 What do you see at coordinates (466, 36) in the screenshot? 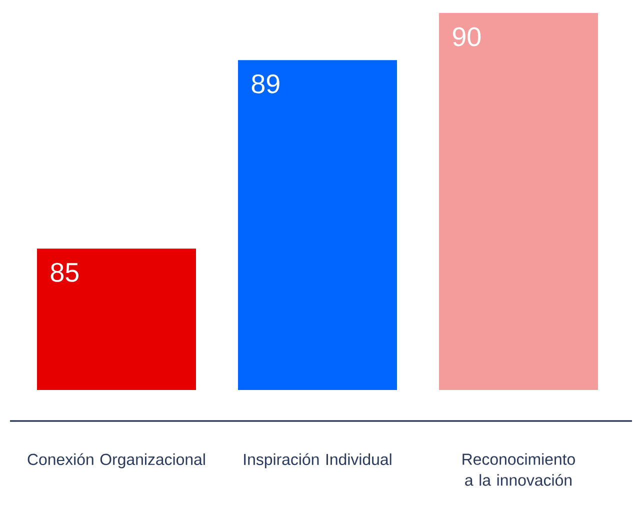
I see `data-label: 90` at bounding box center [466, 36].